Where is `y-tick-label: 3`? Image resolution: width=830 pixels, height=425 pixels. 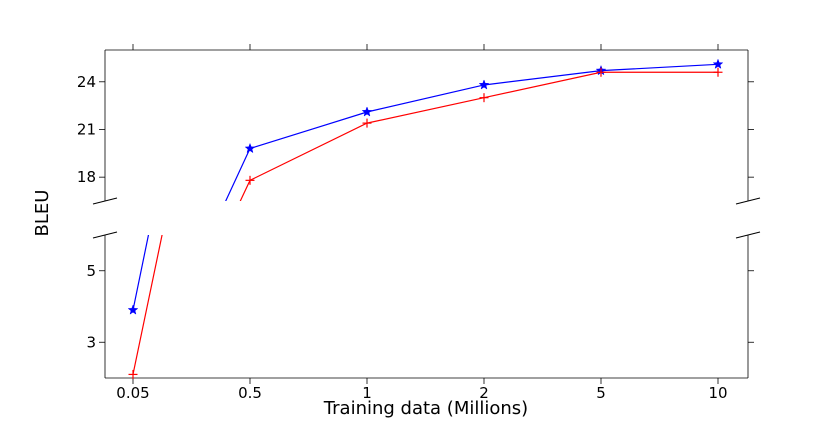
y-tick-label: 3 is located at coordinates (91, 342).